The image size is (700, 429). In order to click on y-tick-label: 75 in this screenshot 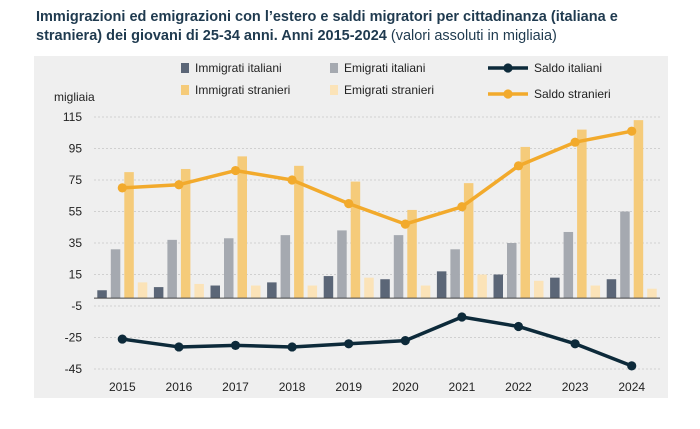, I will do `click(76, 180)`.